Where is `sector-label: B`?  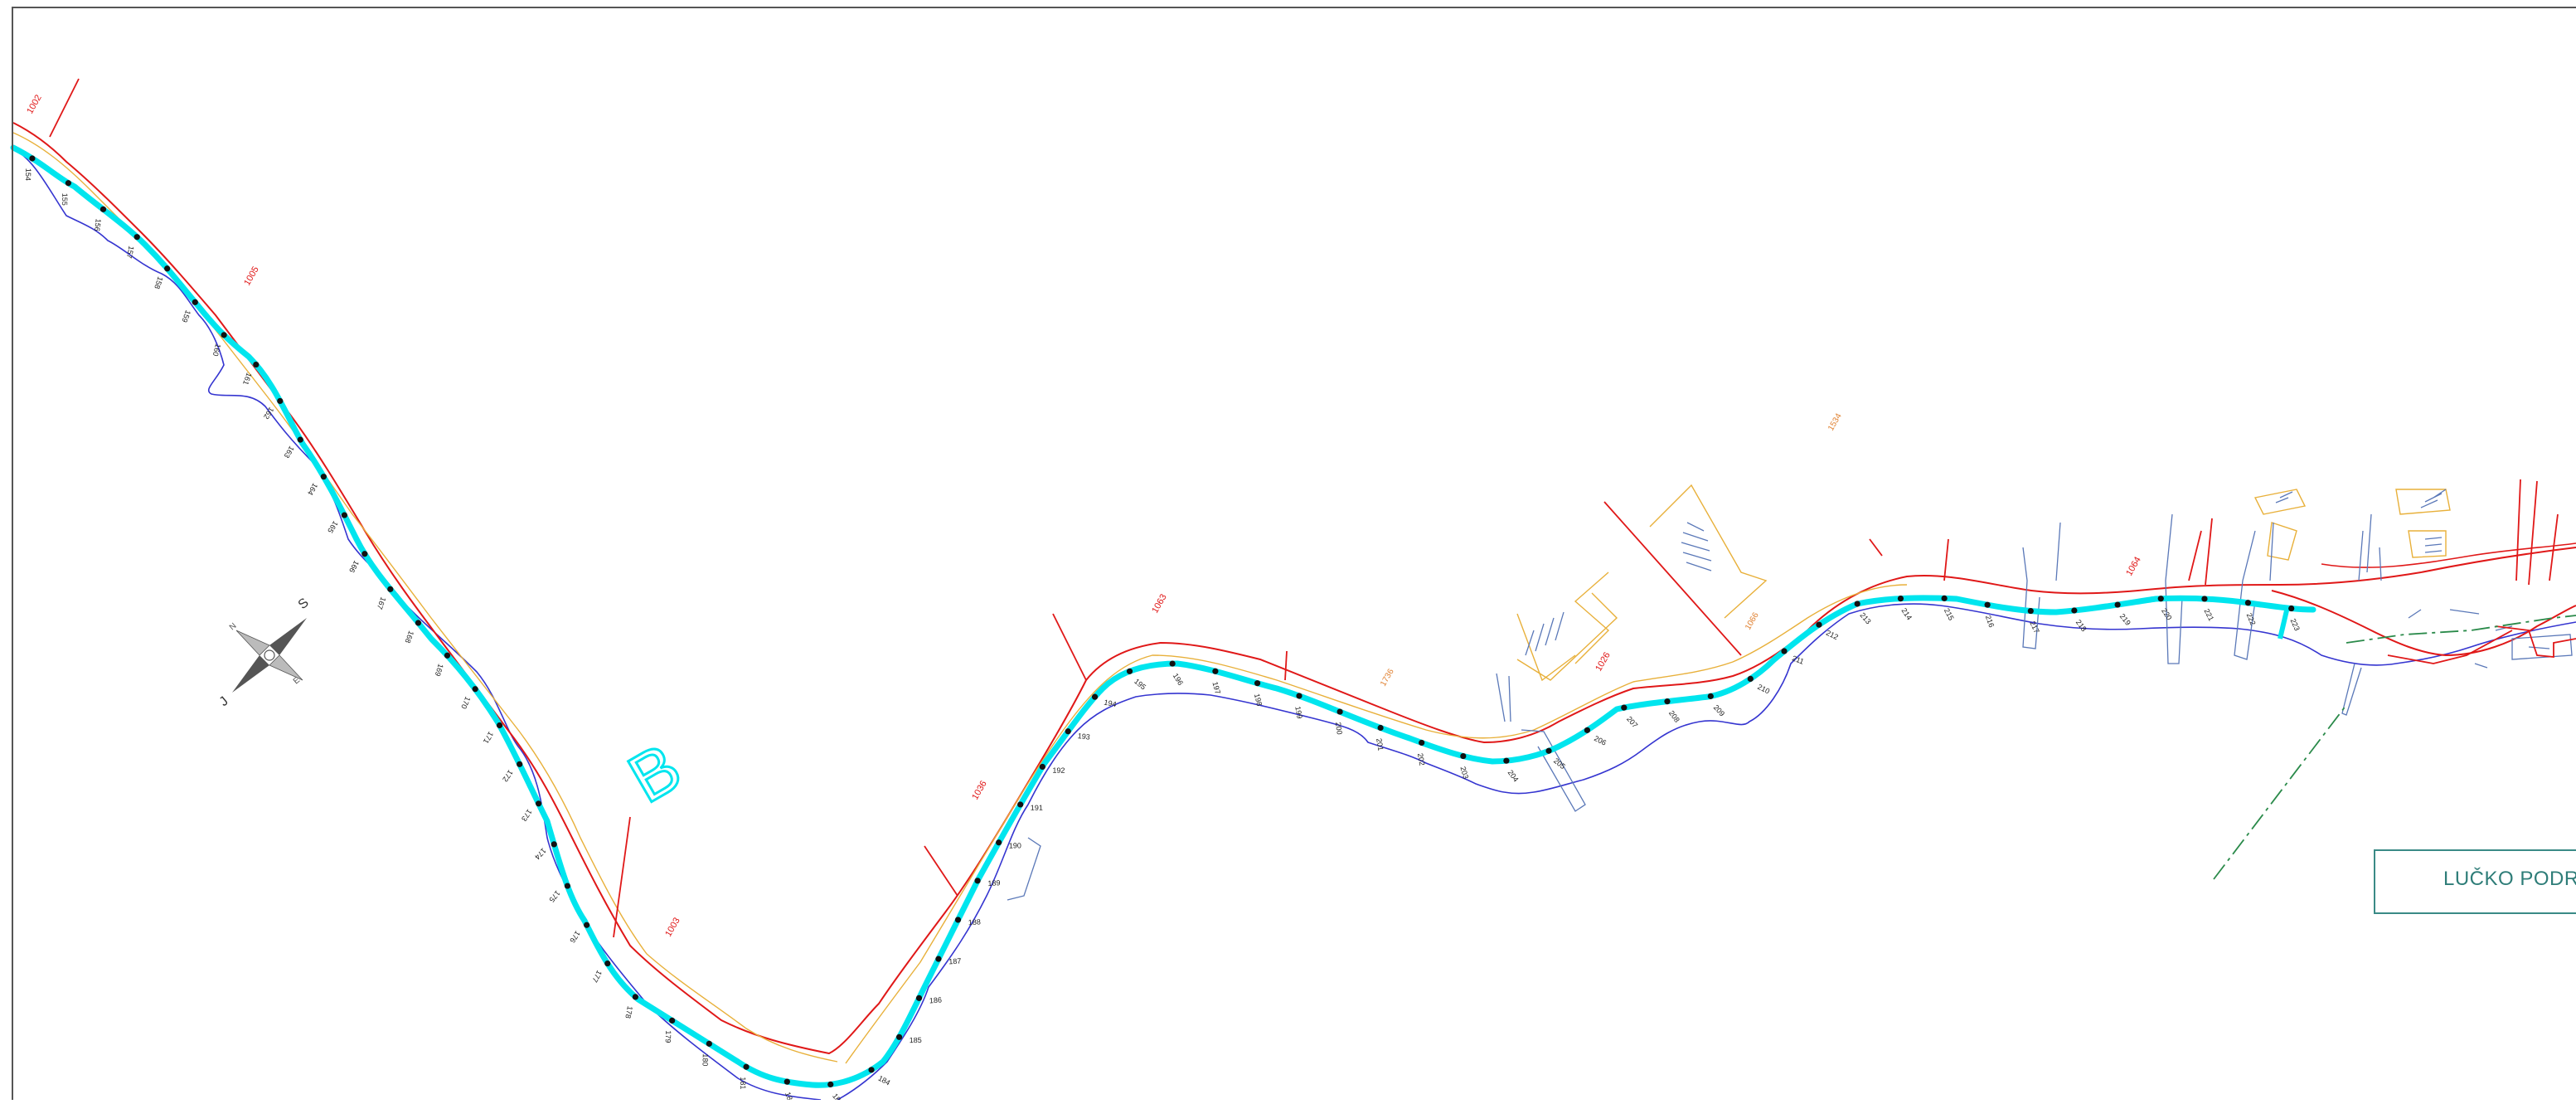 sector-label: B is located at coordinates (655, 773).